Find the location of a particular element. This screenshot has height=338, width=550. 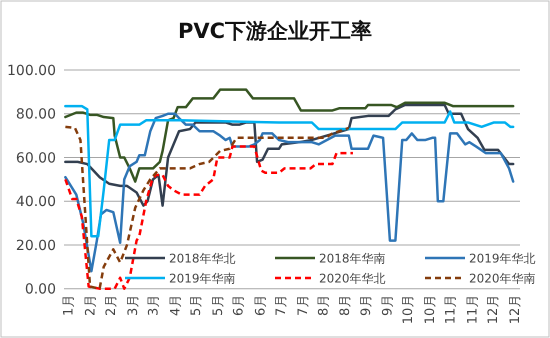

x-tick-label: 1月 is located at coordinates (69, 305).